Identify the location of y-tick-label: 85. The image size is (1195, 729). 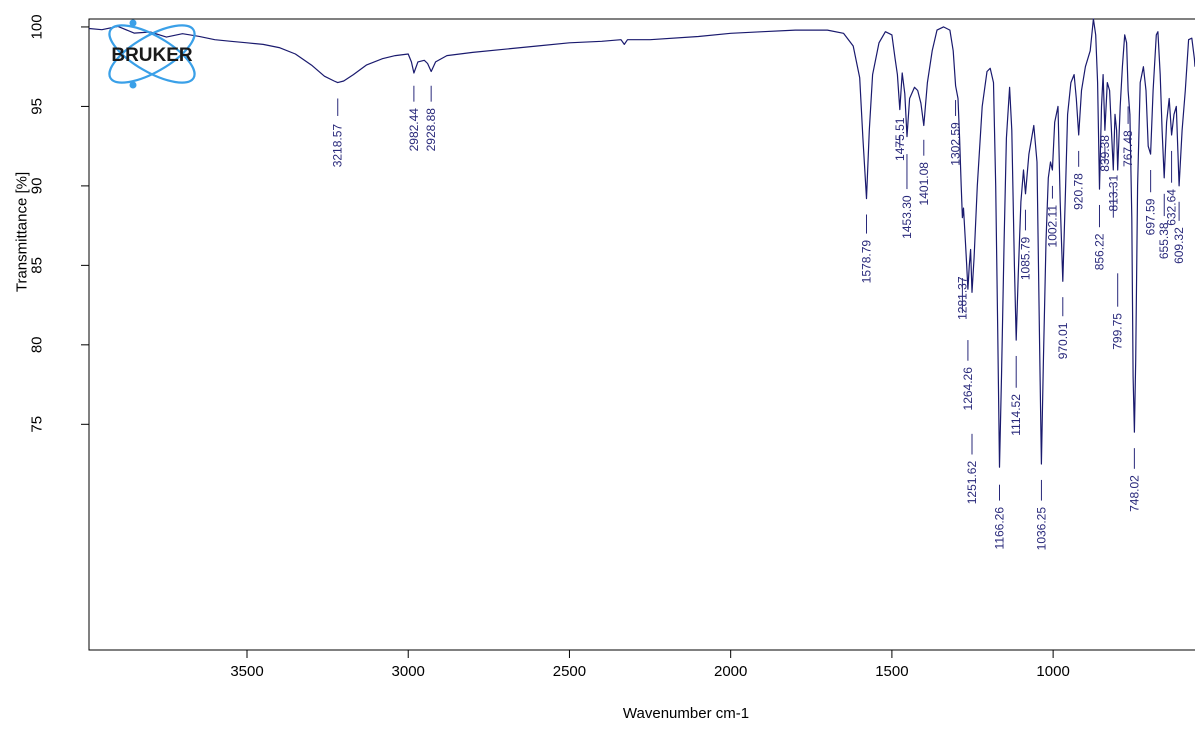
(37, 265).